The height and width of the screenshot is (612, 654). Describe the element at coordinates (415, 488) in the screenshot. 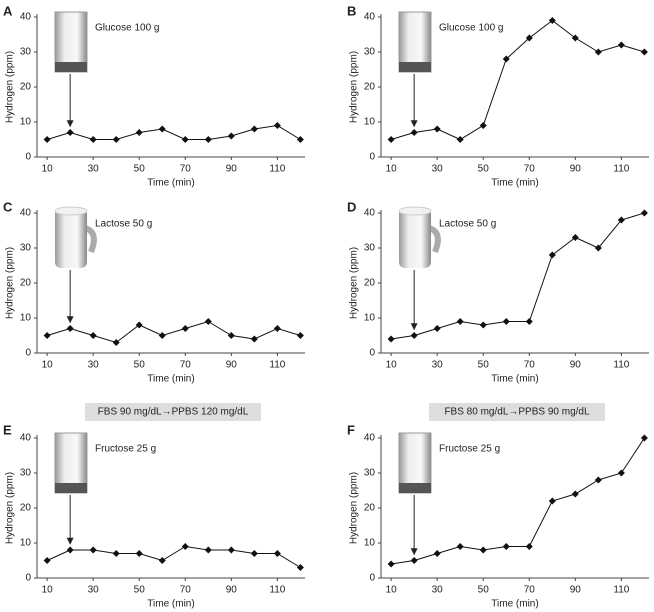

I see `glass-base` at that location.